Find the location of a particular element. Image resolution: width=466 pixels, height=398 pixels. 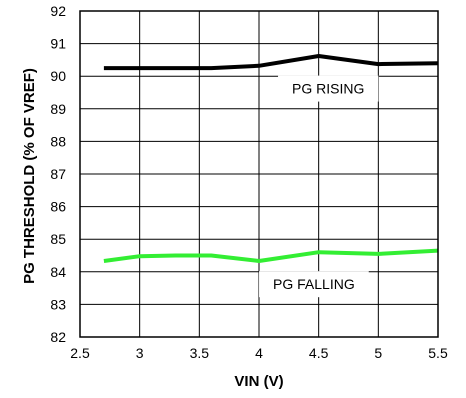

x-tick-label: 3.5 is located at coordinates (200, 353).